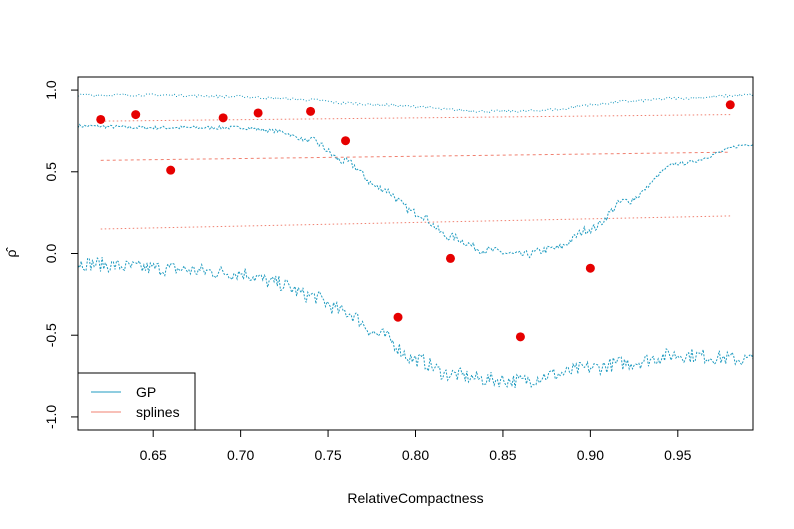 This screenshot has width=794, height=529. Describe the element at coordinates (590, 455) in the screenshot. I see `x-tick-label: 0.90` at that location.